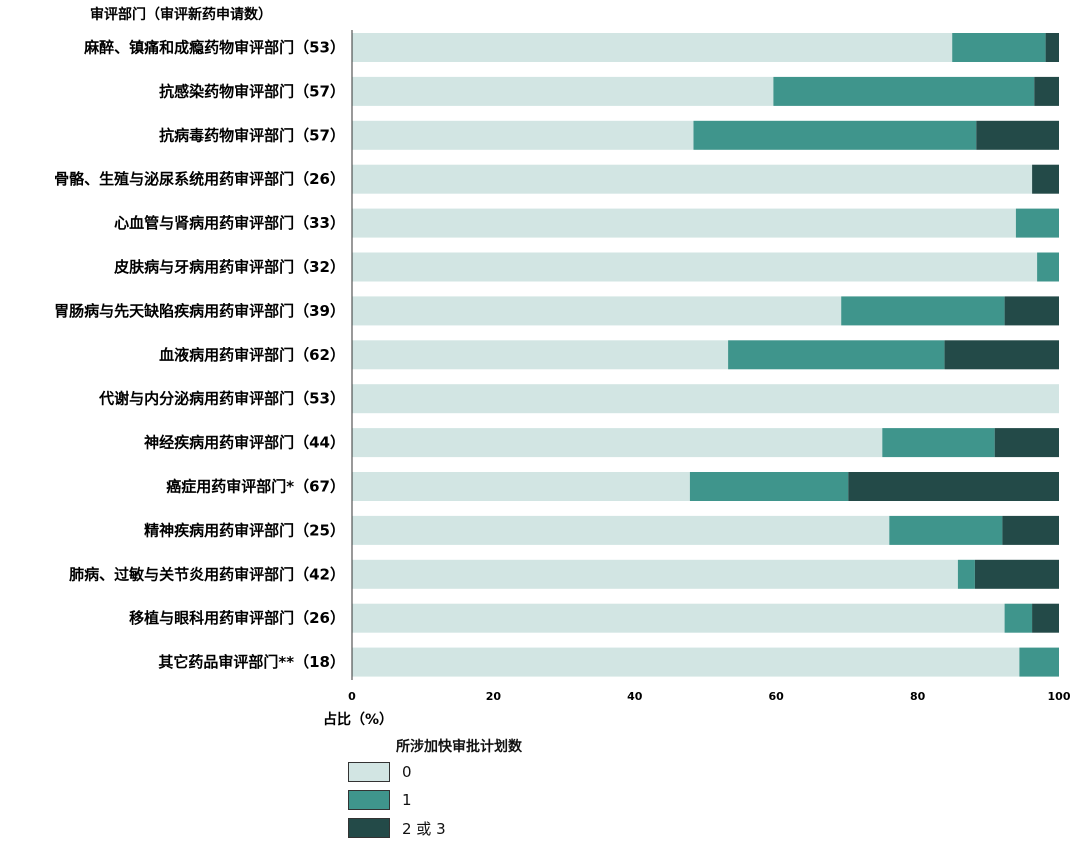 The width and height of the screenshot is (1080, 842). Describe the element at coordinates (352, 696) in the screenshot. I see `x-tick-label: 0` at that location.